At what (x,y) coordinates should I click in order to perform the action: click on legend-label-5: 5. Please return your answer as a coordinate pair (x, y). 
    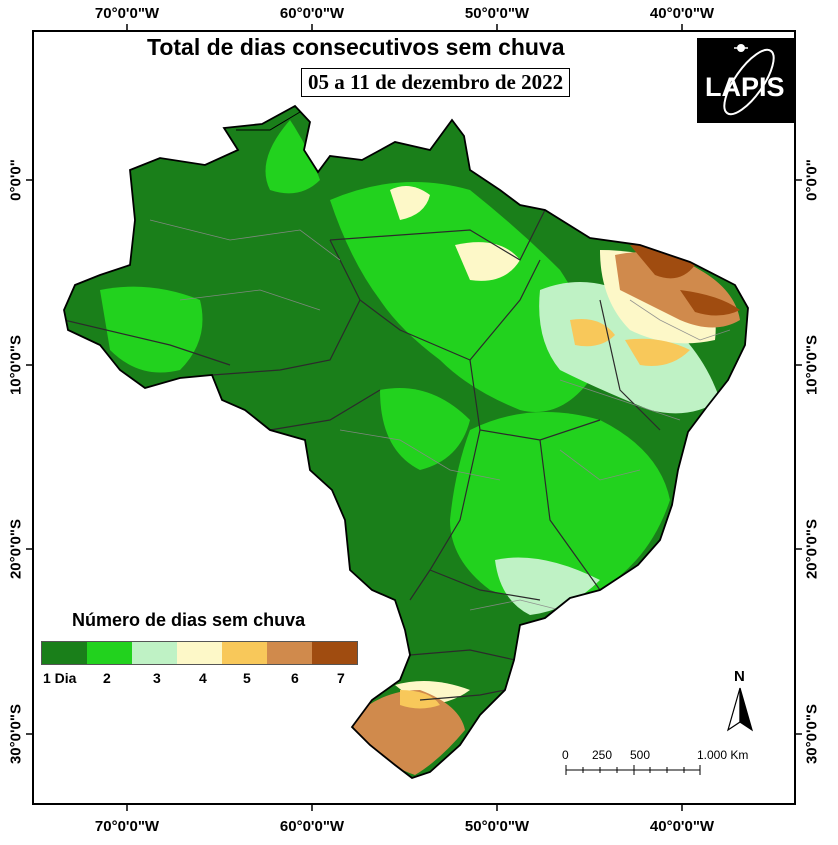
    Looking at the image, I should click on (247, 678).